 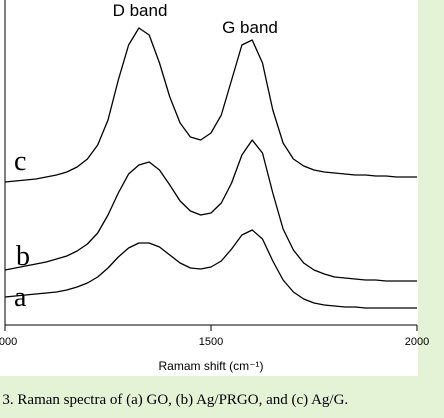 I want to click on x-tick-label: 2000, so click(x=417, y=342).